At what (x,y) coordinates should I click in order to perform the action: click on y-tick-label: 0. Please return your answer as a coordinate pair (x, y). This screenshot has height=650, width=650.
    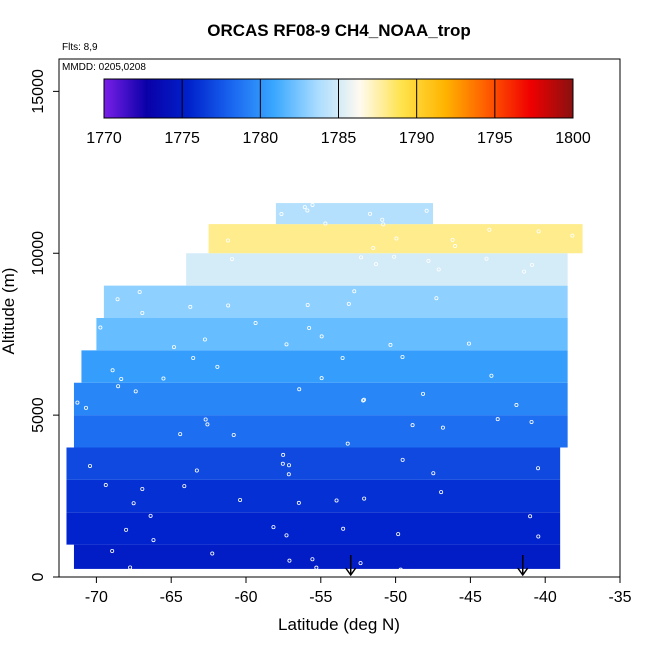
    Looking at the image, I should click on (38, 576).